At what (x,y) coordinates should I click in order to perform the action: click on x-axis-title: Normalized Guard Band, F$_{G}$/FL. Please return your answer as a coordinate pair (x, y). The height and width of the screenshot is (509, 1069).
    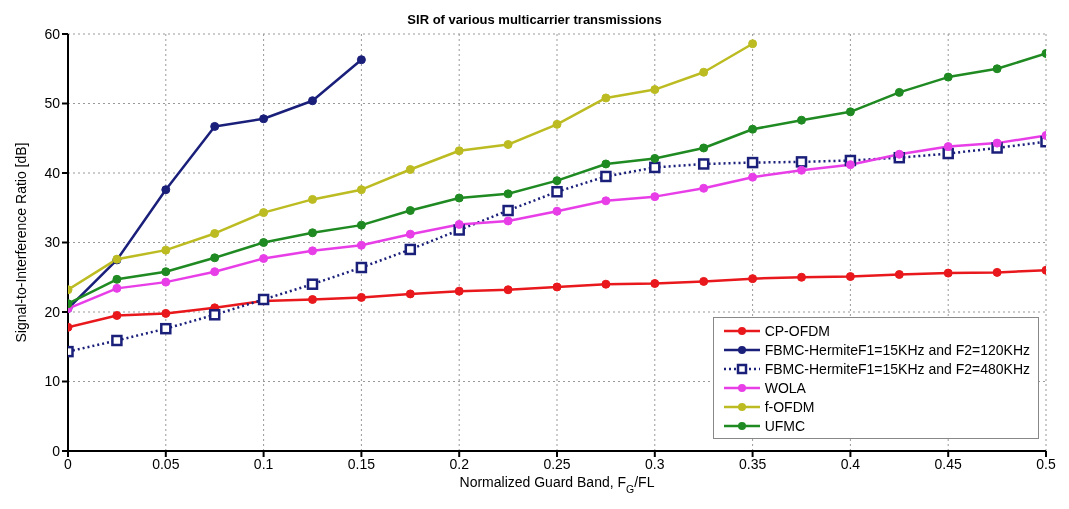
    Looking at the image, I should click on (557, 484).